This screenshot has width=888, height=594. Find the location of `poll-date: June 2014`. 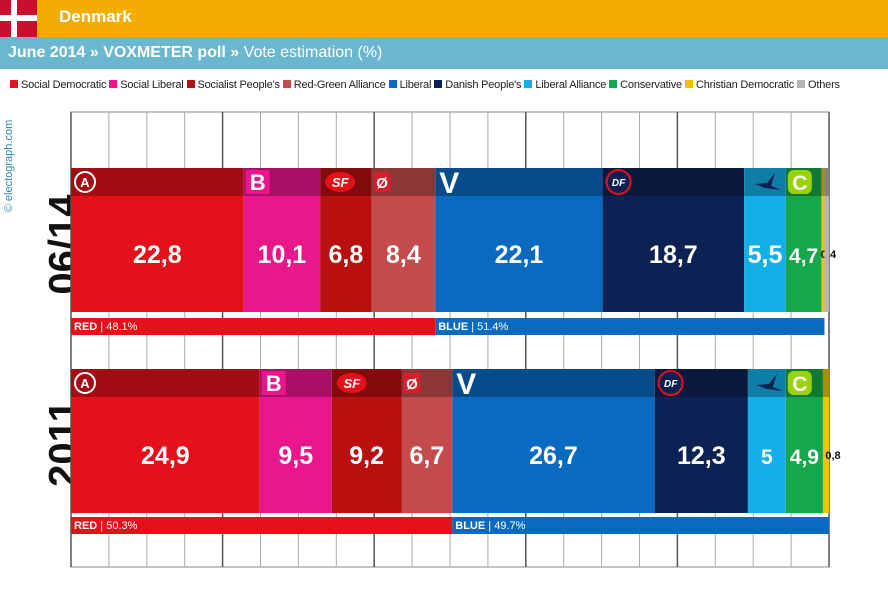

poll-date: June 2014 is located at coordinates (47, 52).